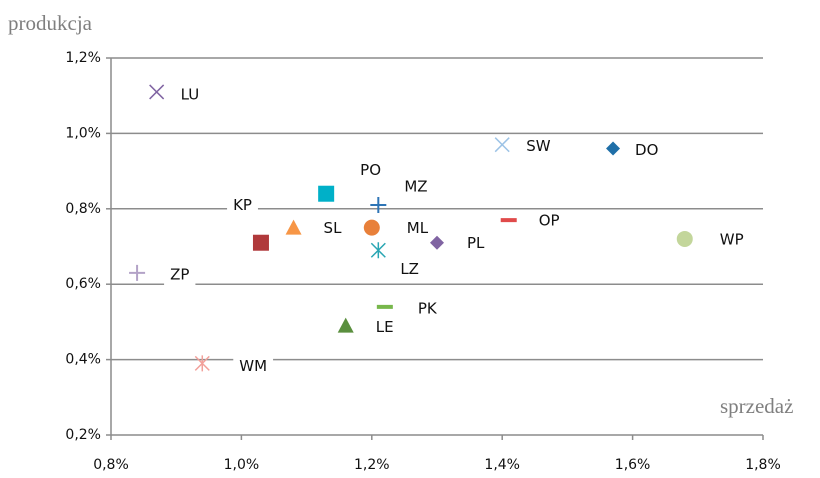  Describe the element at coordinates (111, 465) in the screenshot. I see `x-tick-label: 0,8%` at that location.